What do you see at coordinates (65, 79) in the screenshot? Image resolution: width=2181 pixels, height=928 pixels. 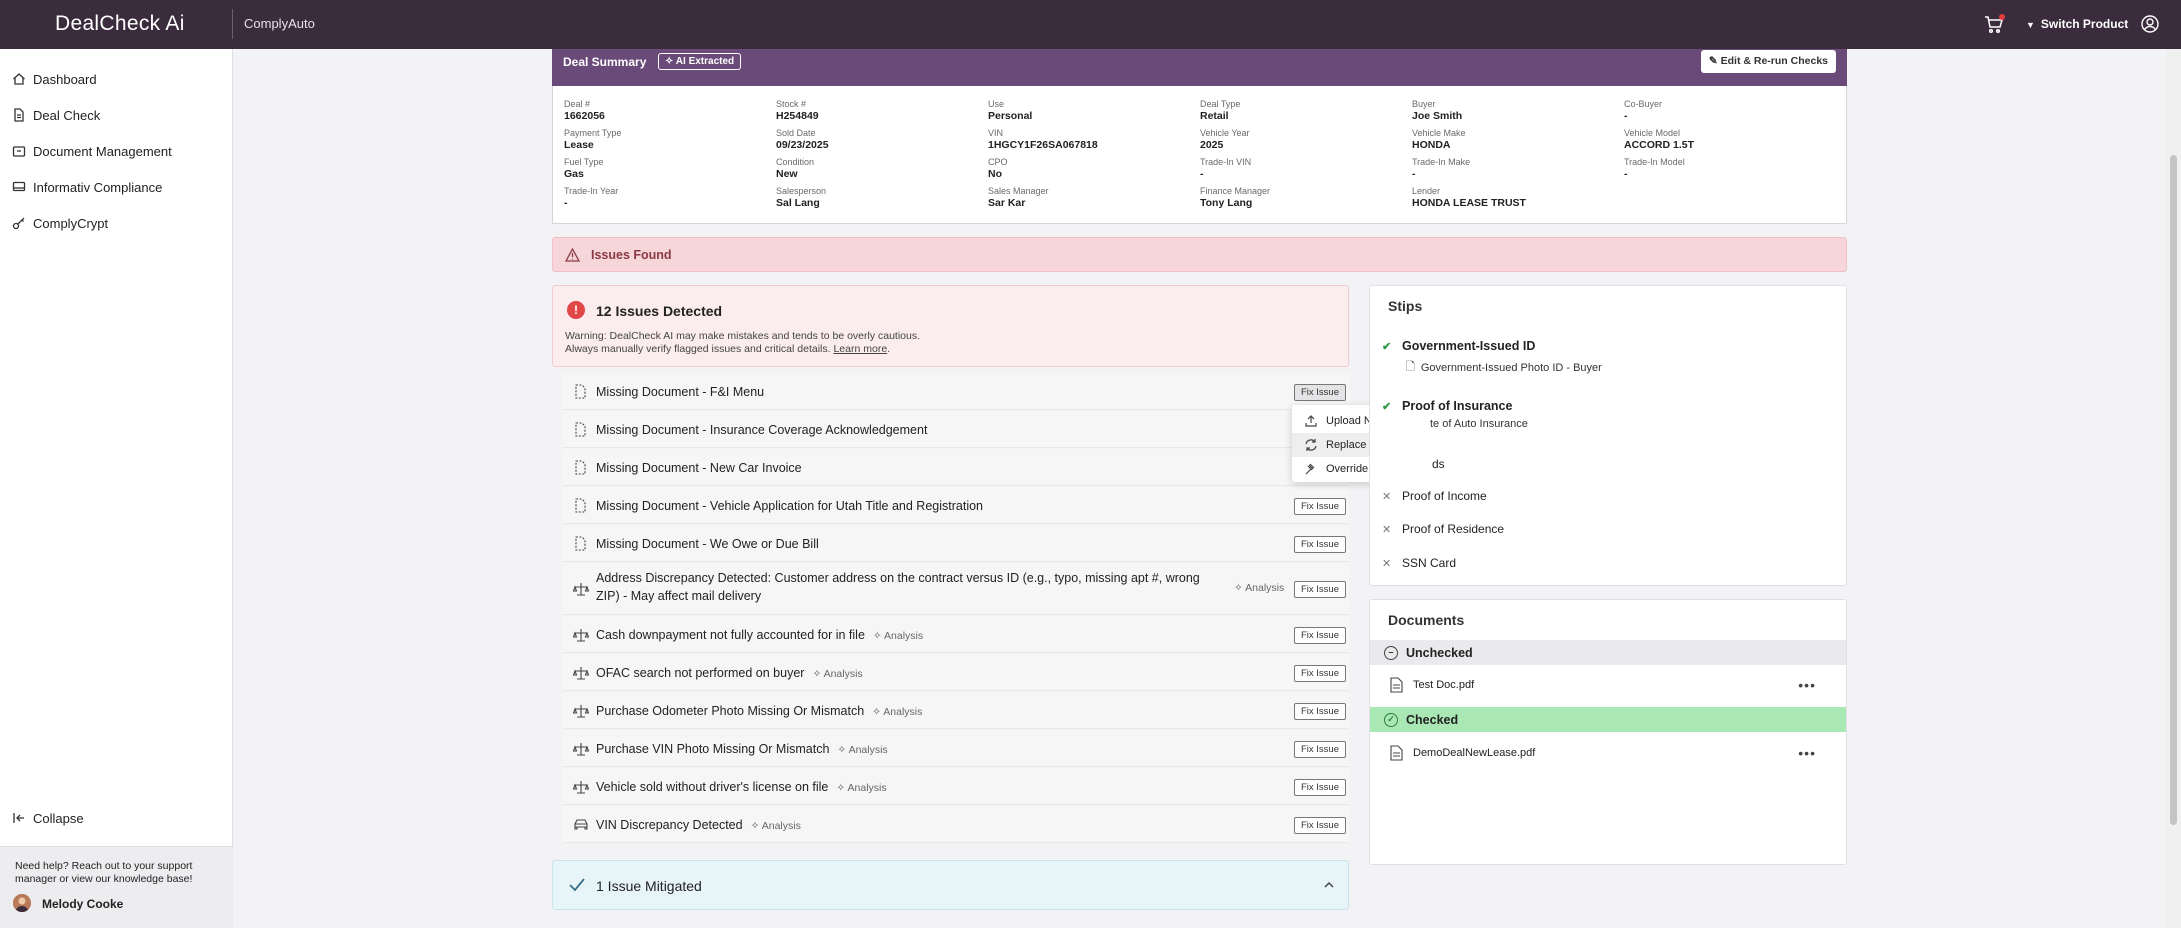 I see `sidebar-item-label: Dashboard` at bounding box center [65, 79].